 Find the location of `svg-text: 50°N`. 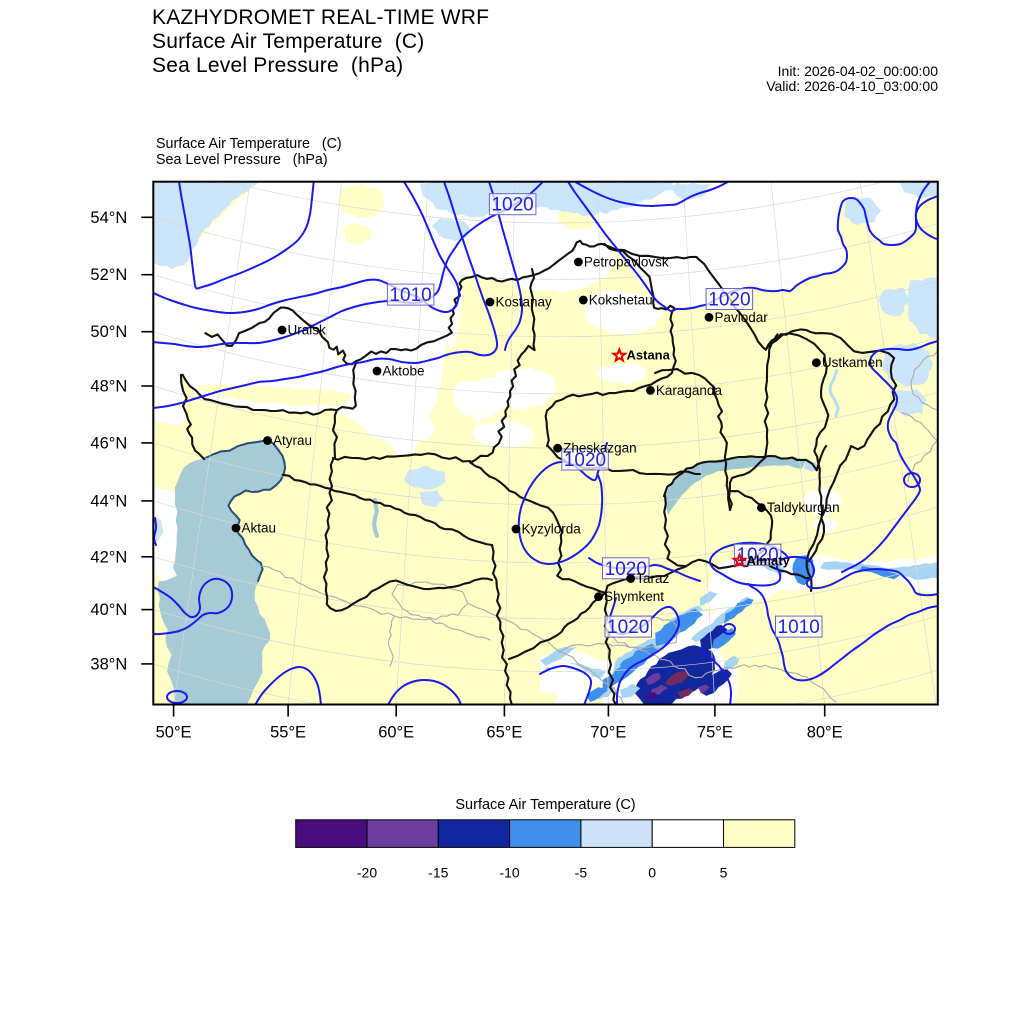

svg-text: 50°N is located at coordinates (108, 332).